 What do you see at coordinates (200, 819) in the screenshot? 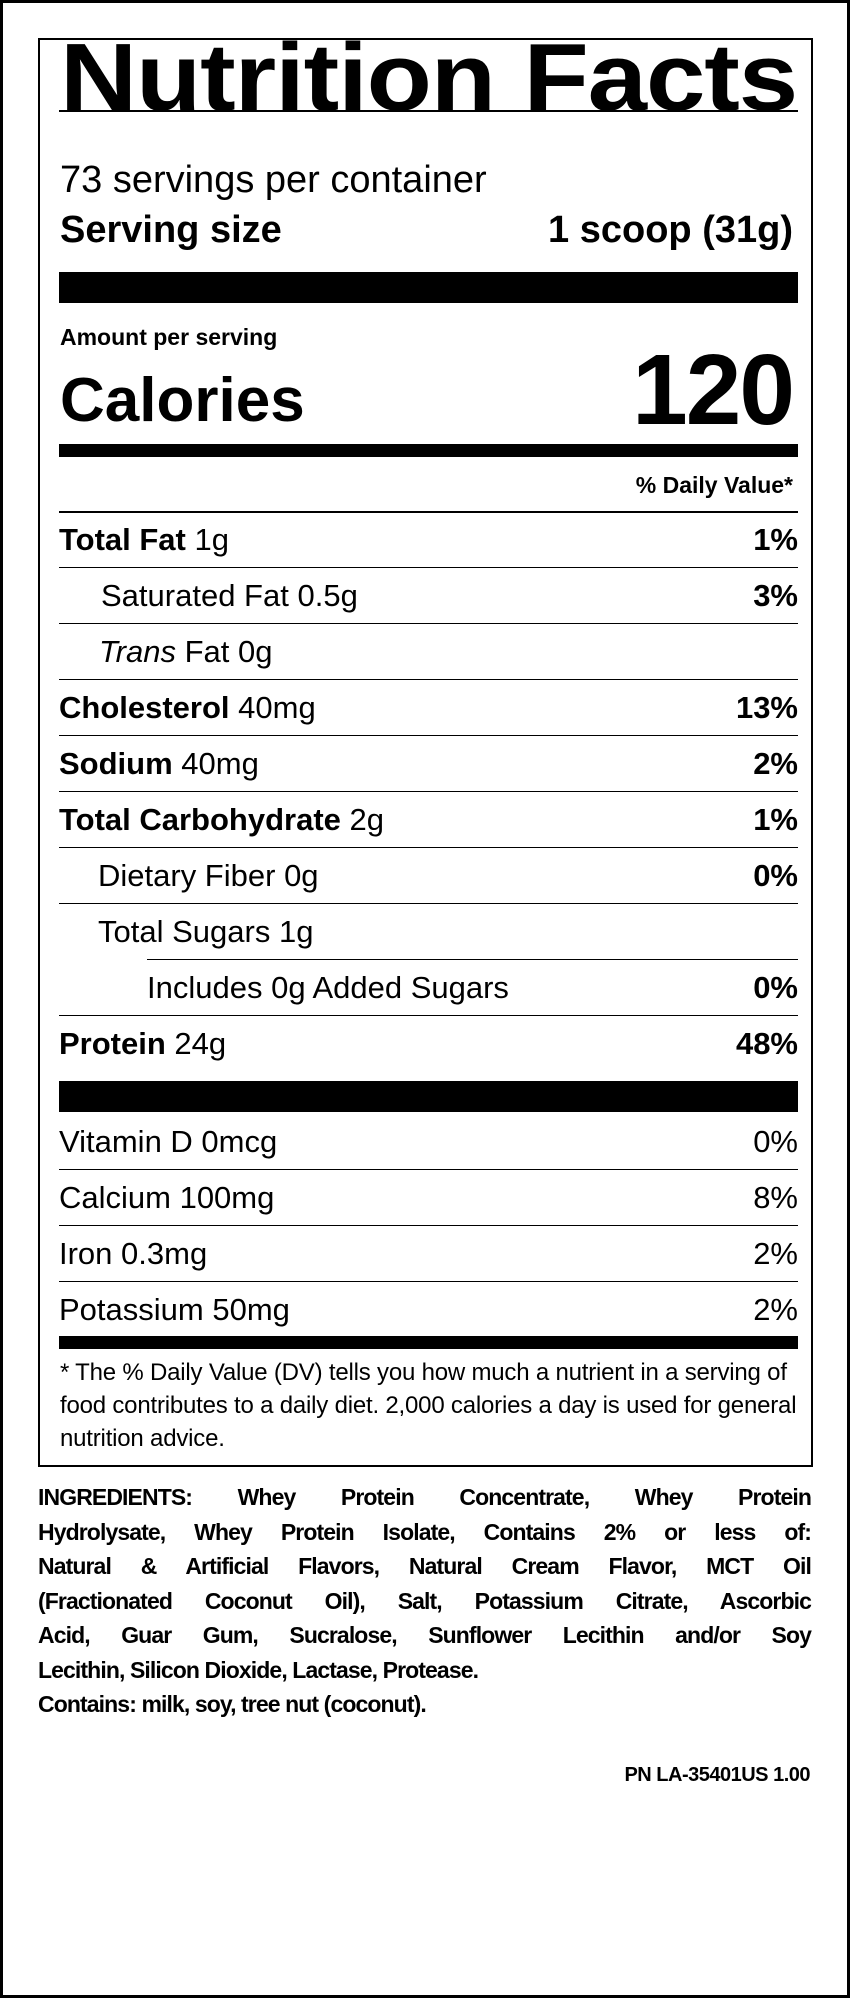
I see `nutrient-name: Total Carbohydrate` at bounding box center [200, 819].